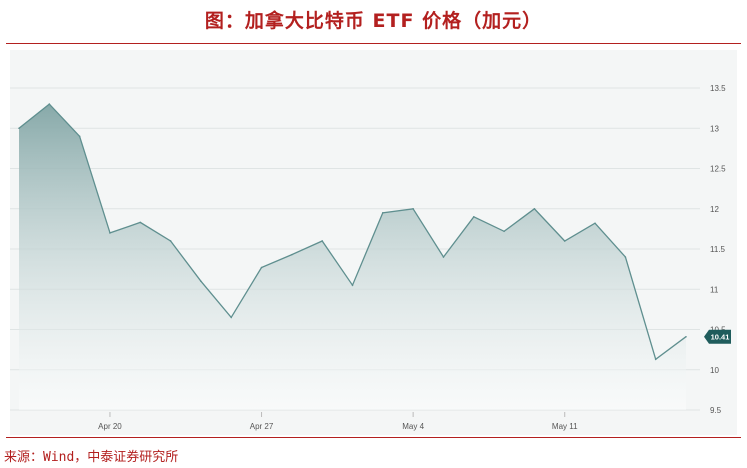 This screenshot has width=747, height=468. I want to click on footer-rule, so click(373, 437).